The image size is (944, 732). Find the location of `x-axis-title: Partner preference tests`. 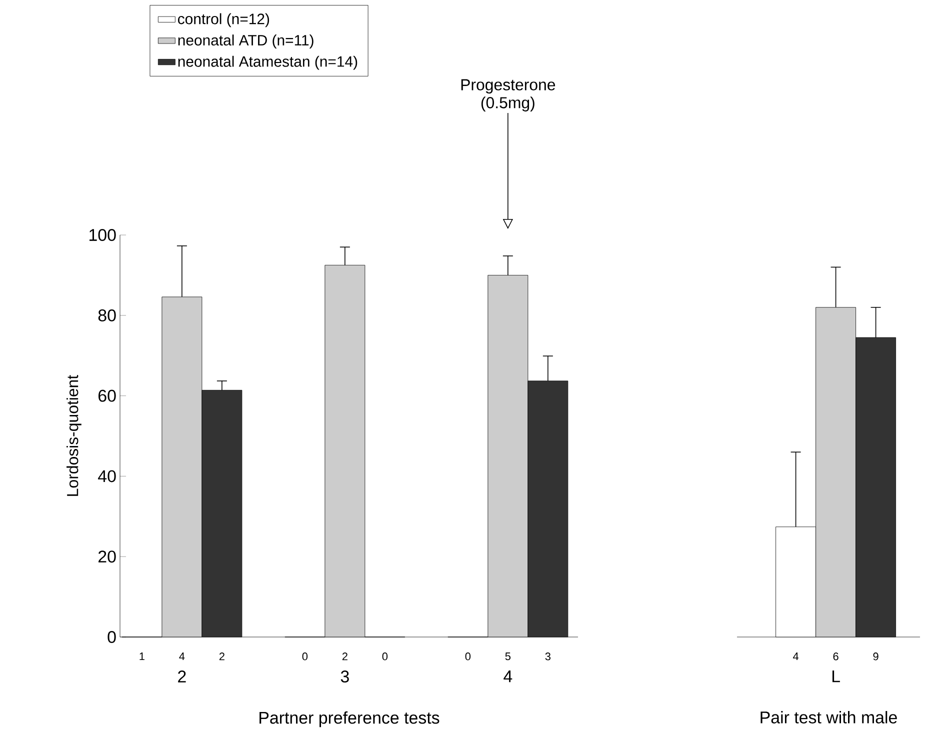

x-axis-title: Partner preference tests is located at coordinates (350, 719).